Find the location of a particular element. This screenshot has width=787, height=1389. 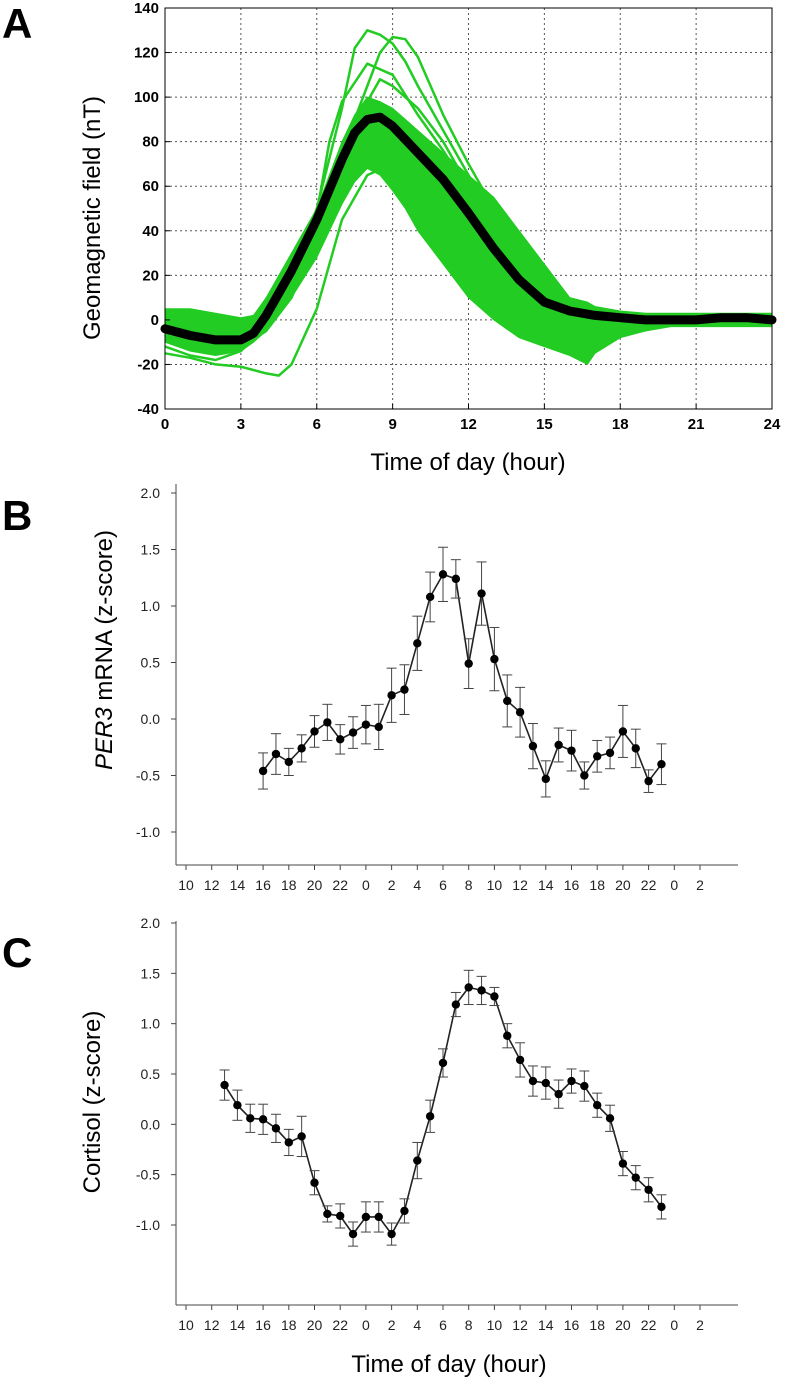

panel-c-xtick-label-4: 18 is located at coordinates (289, 1325).